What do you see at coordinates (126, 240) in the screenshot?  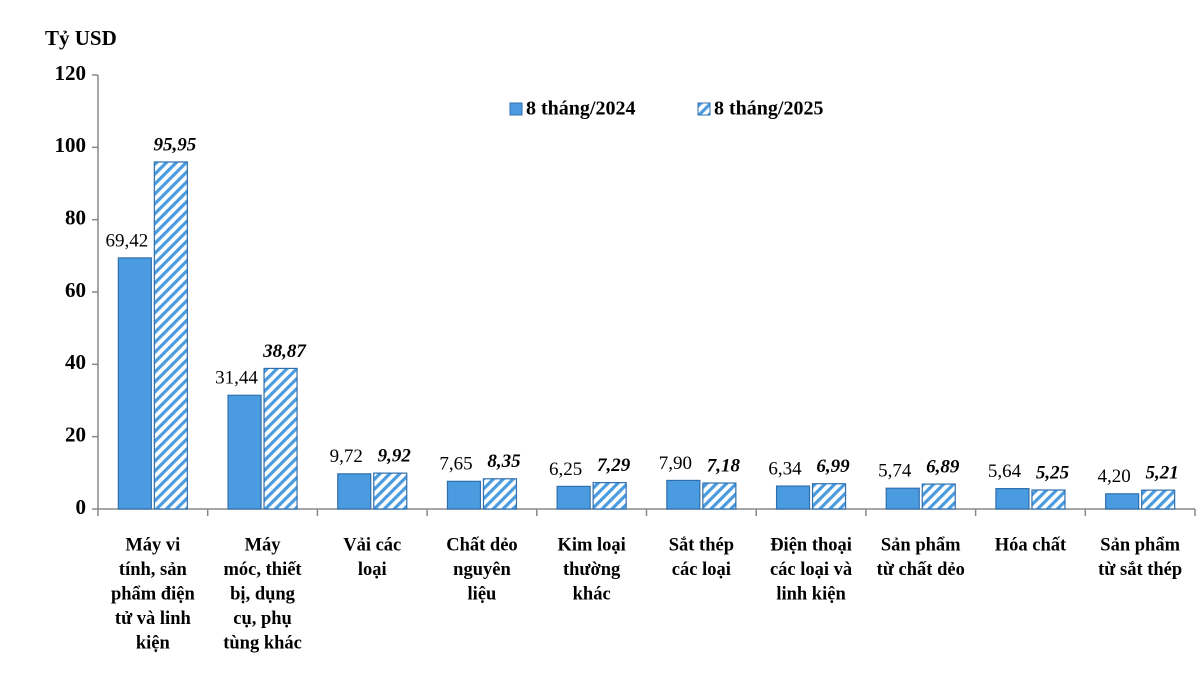 I see `value-label: 69,42` at bounding box center [126, 240].